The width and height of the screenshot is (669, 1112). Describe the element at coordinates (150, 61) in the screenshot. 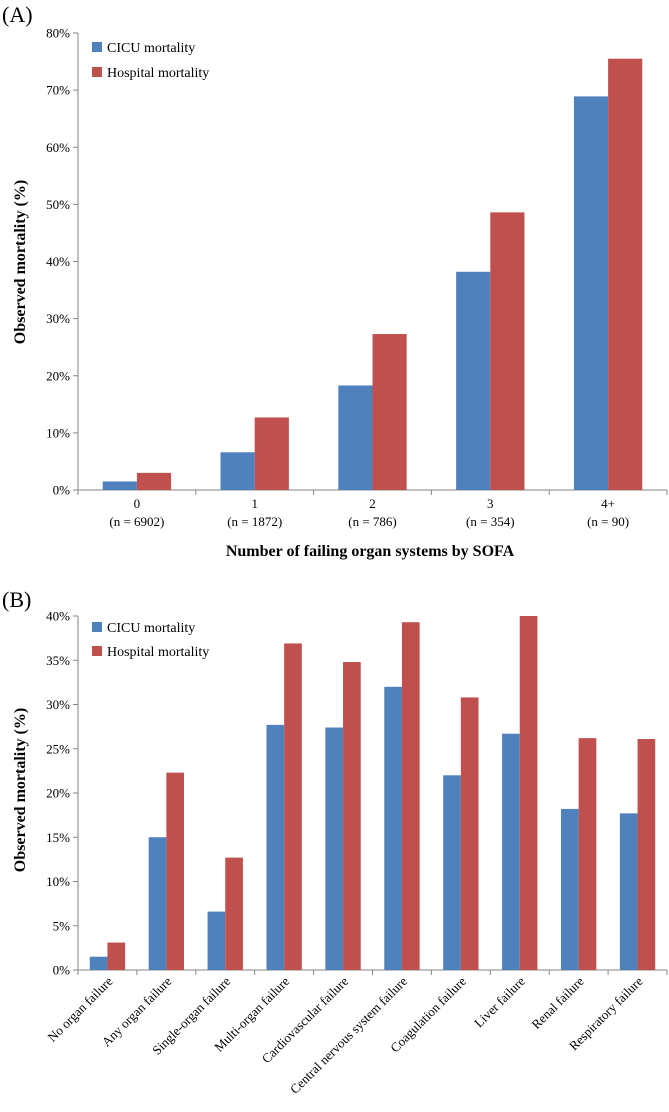

I see `panel-a-legend: CICU mortality Hospital mortality` at that location.